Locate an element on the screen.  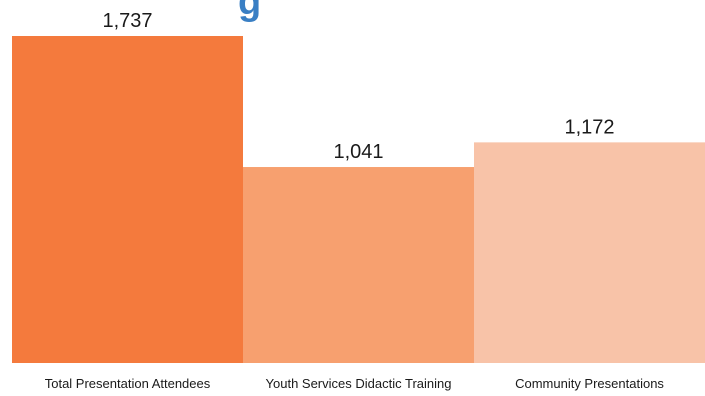
category-label-1: Total Presentation Attendees is located at coordinates (128, 383).